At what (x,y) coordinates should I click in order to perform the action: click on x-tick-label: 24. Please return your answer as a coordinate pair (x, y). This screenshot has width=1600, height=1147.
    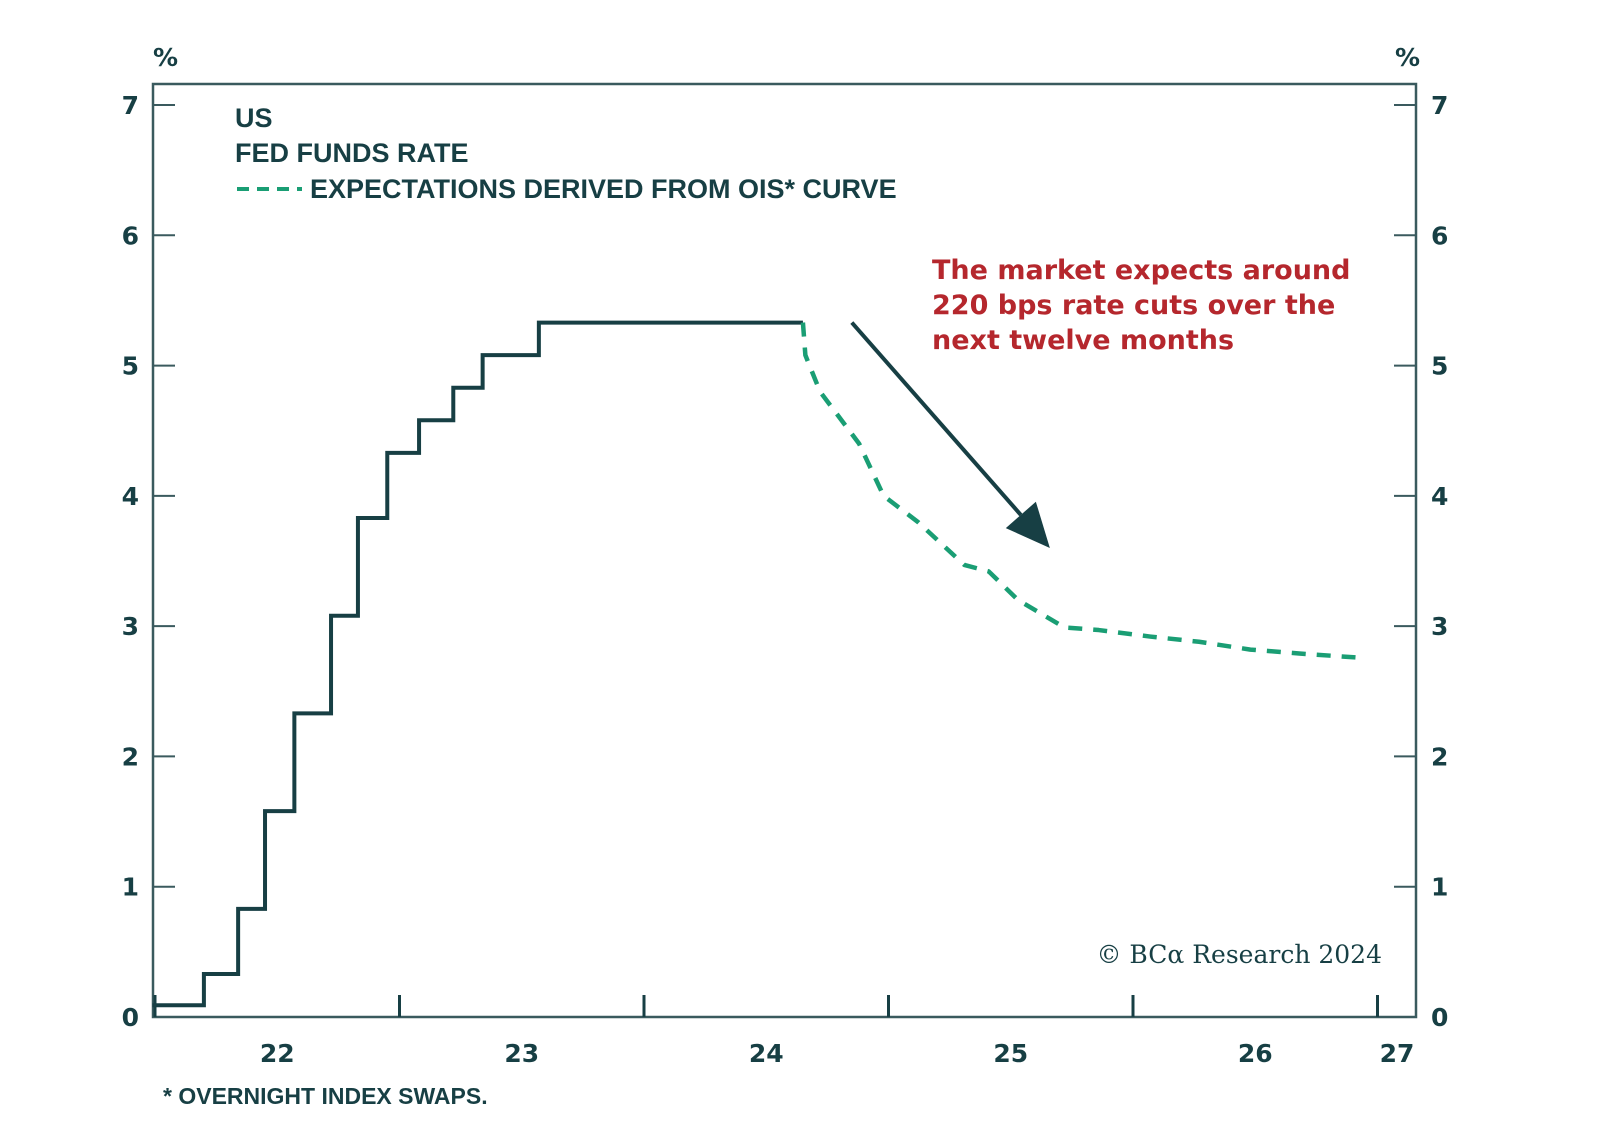
    Looking at the image, I should click on (766, 1053).